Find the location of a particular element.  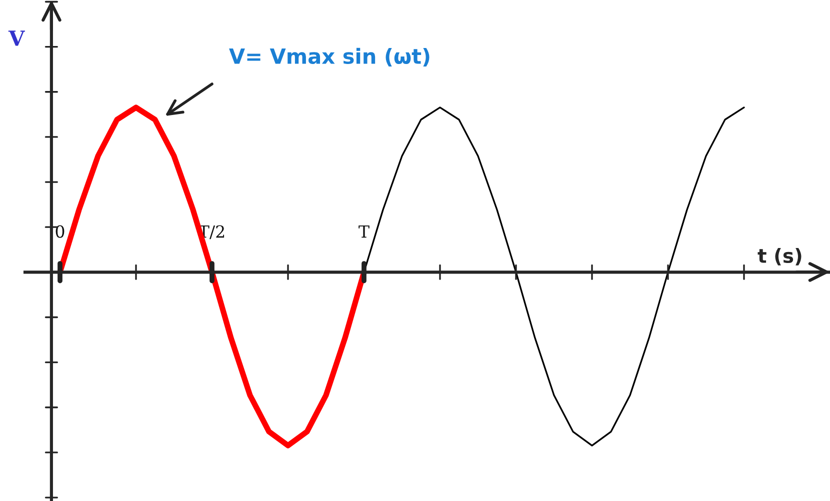

x-tick-label: 0 is located at coordinates (60, 231).